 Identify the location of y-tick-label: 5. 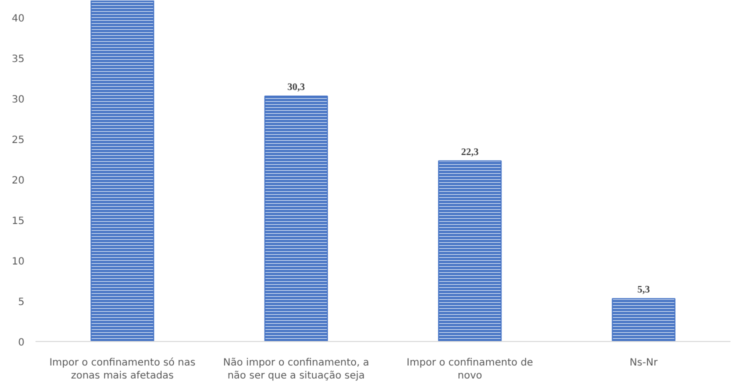
(21, 302).